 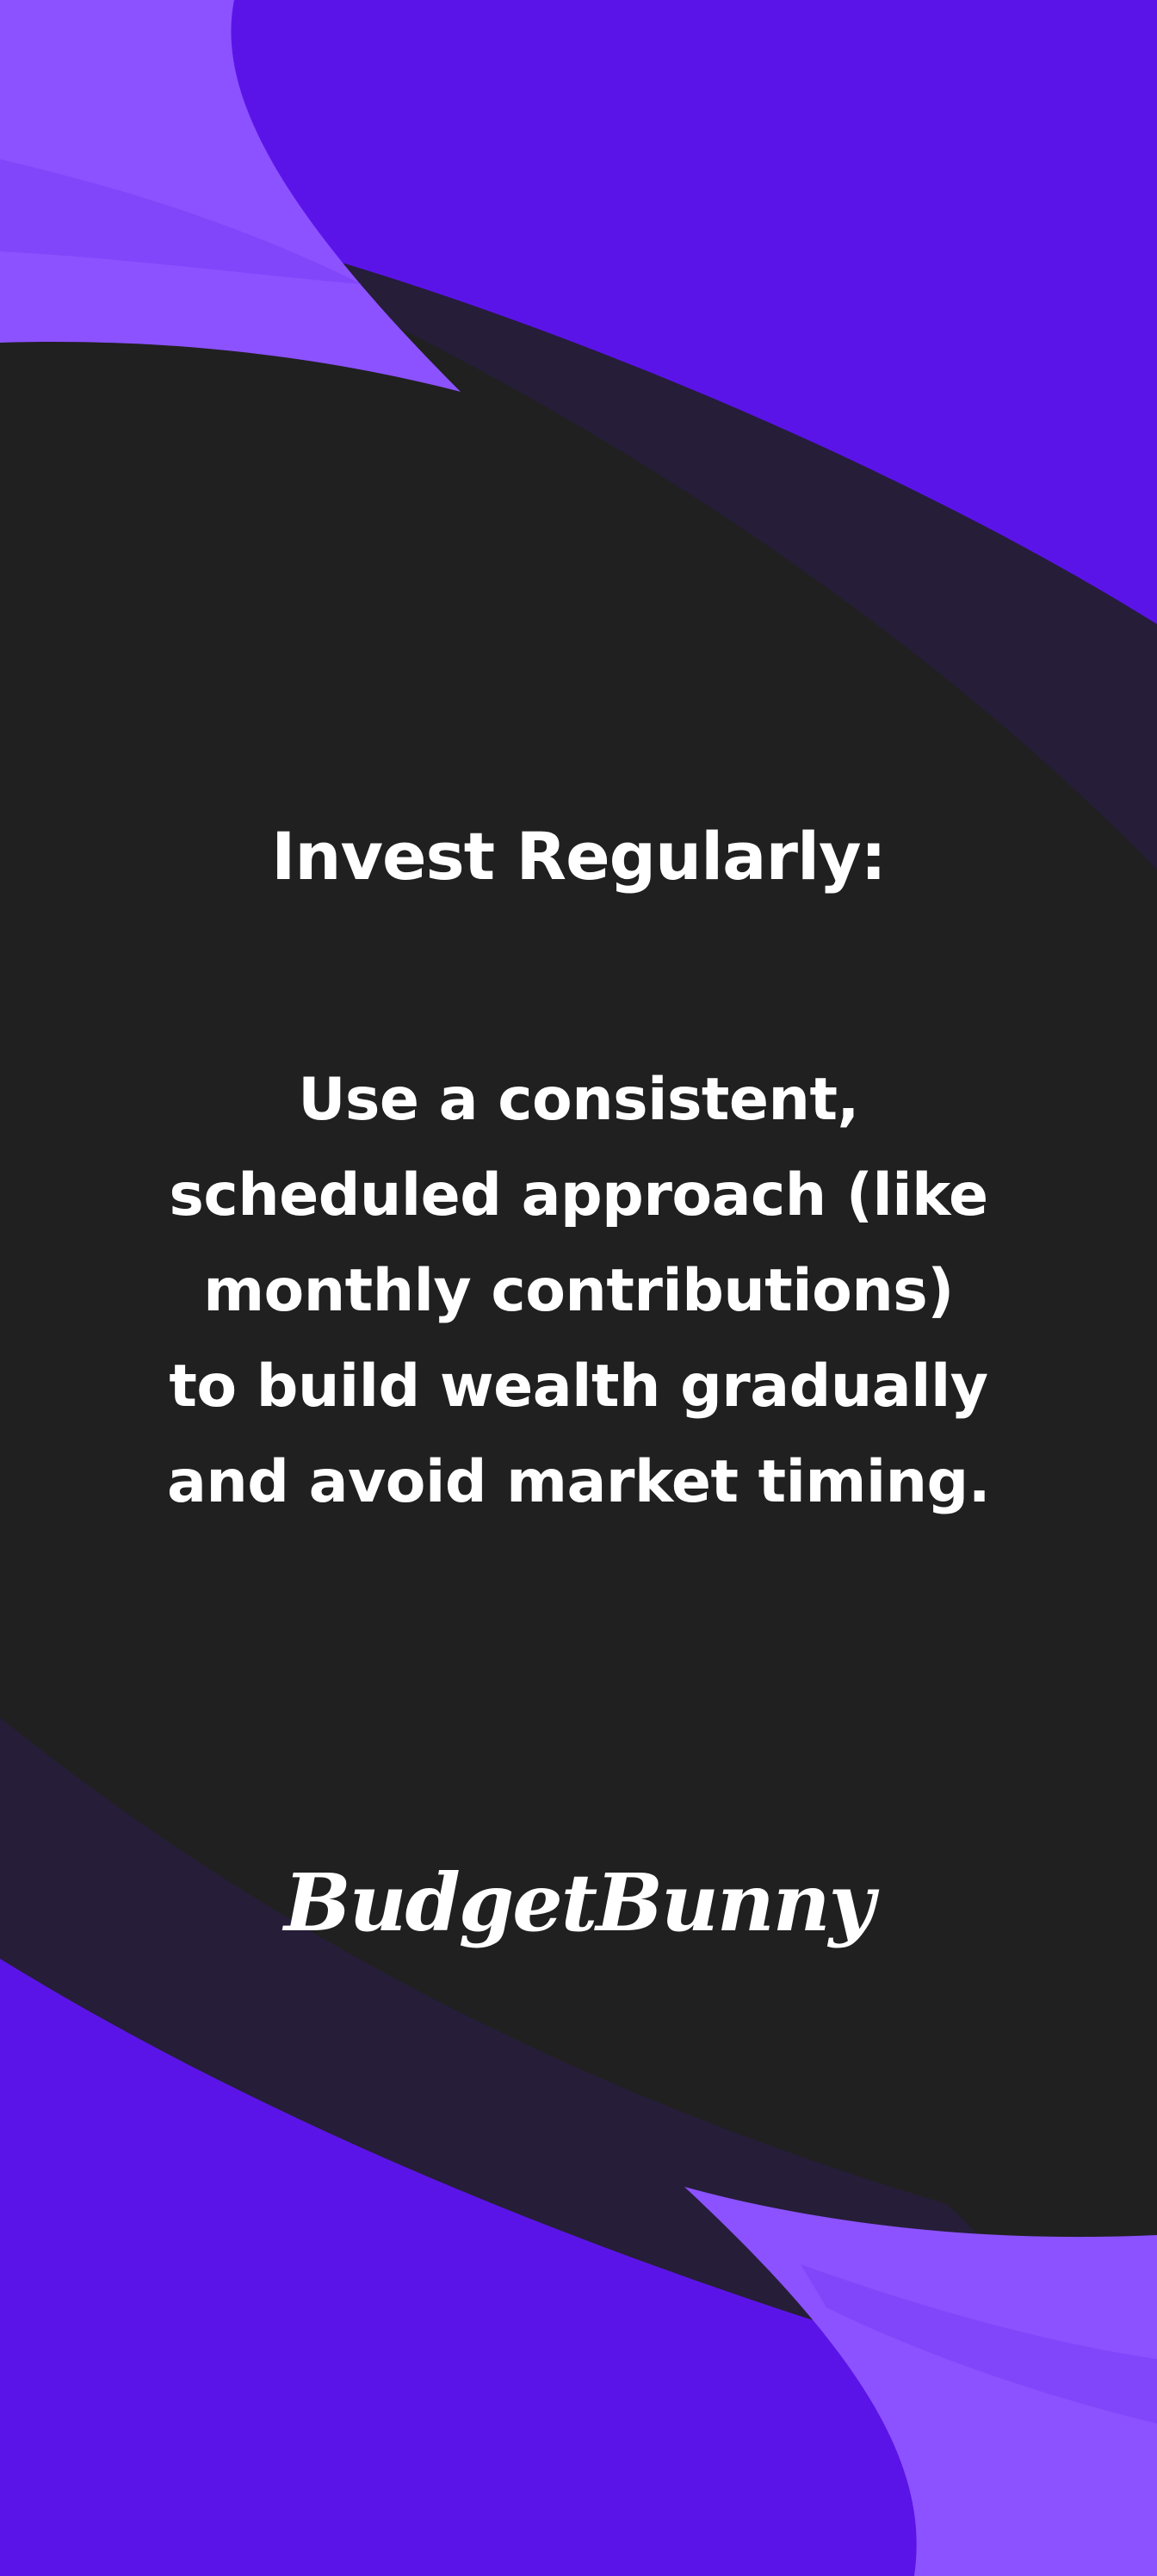 I want to click on body-line: and avoid market timing., so click(x=579, y=1482).